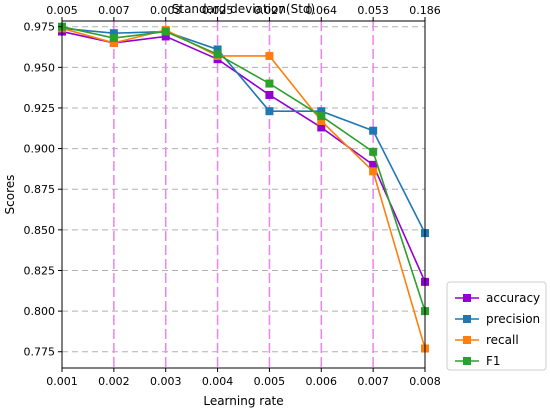  I want to click on legend-box, so click(496, 326).